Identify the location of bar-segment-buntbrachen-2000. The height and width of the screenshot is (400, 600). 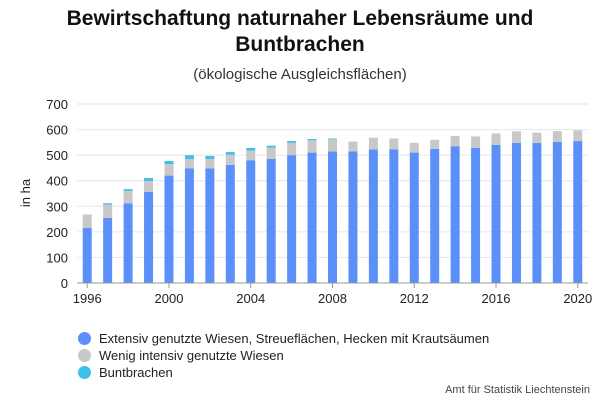
(169, 163).